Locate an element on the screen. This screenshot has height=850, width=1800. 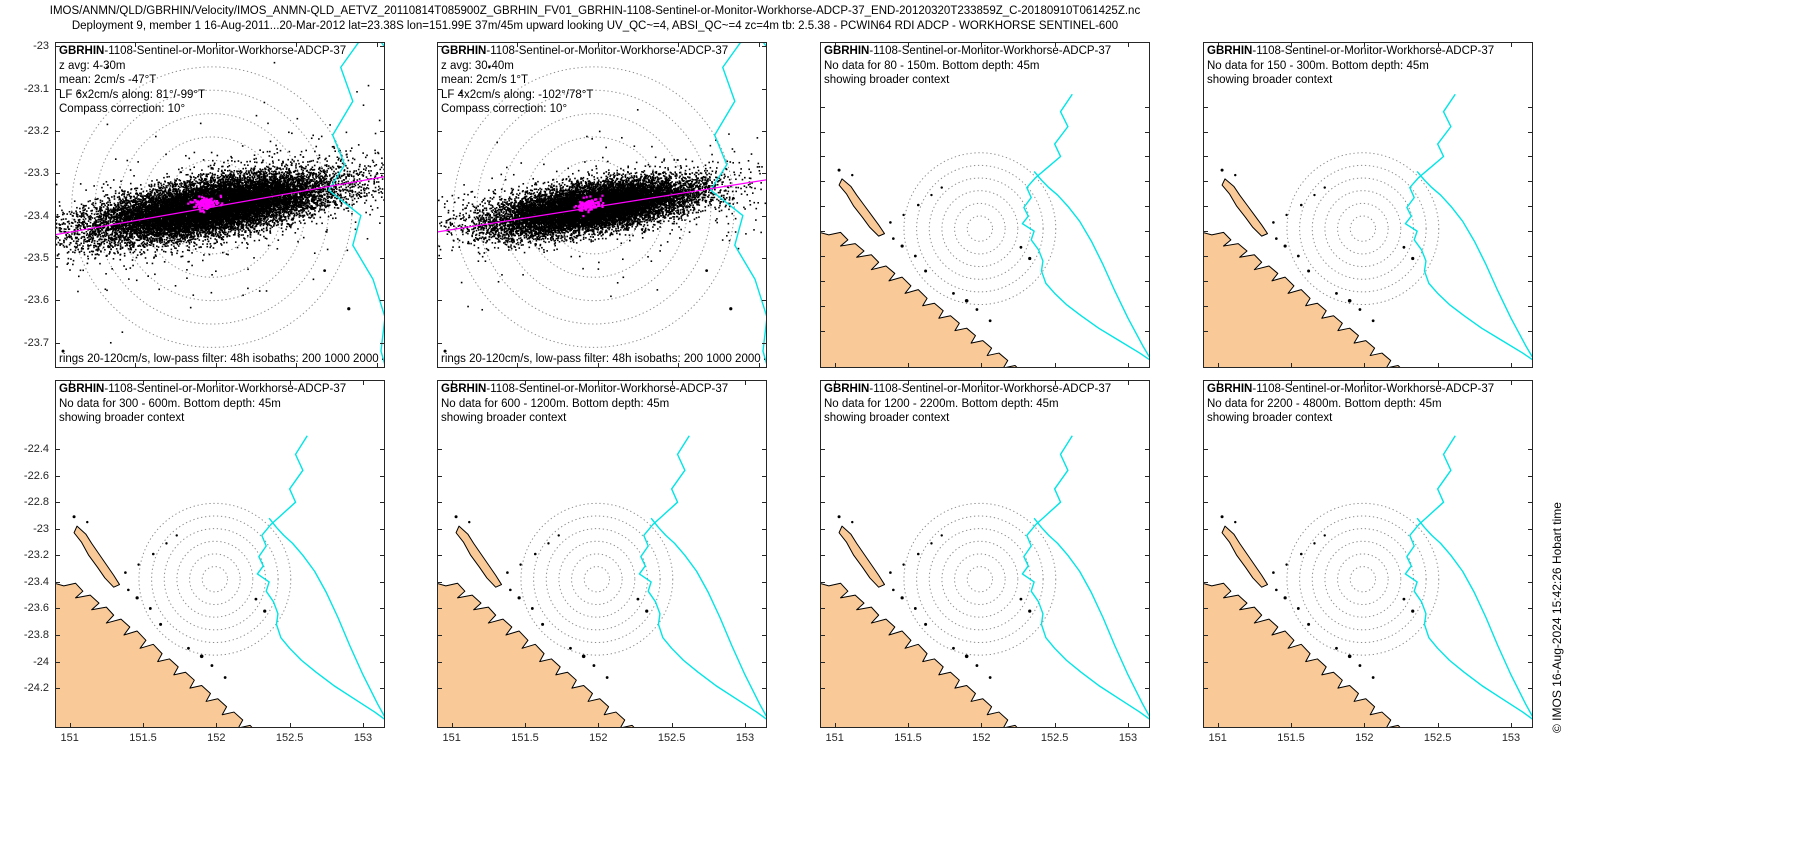
y-tick-label: -23.7 is located at coordinates (36, 342).